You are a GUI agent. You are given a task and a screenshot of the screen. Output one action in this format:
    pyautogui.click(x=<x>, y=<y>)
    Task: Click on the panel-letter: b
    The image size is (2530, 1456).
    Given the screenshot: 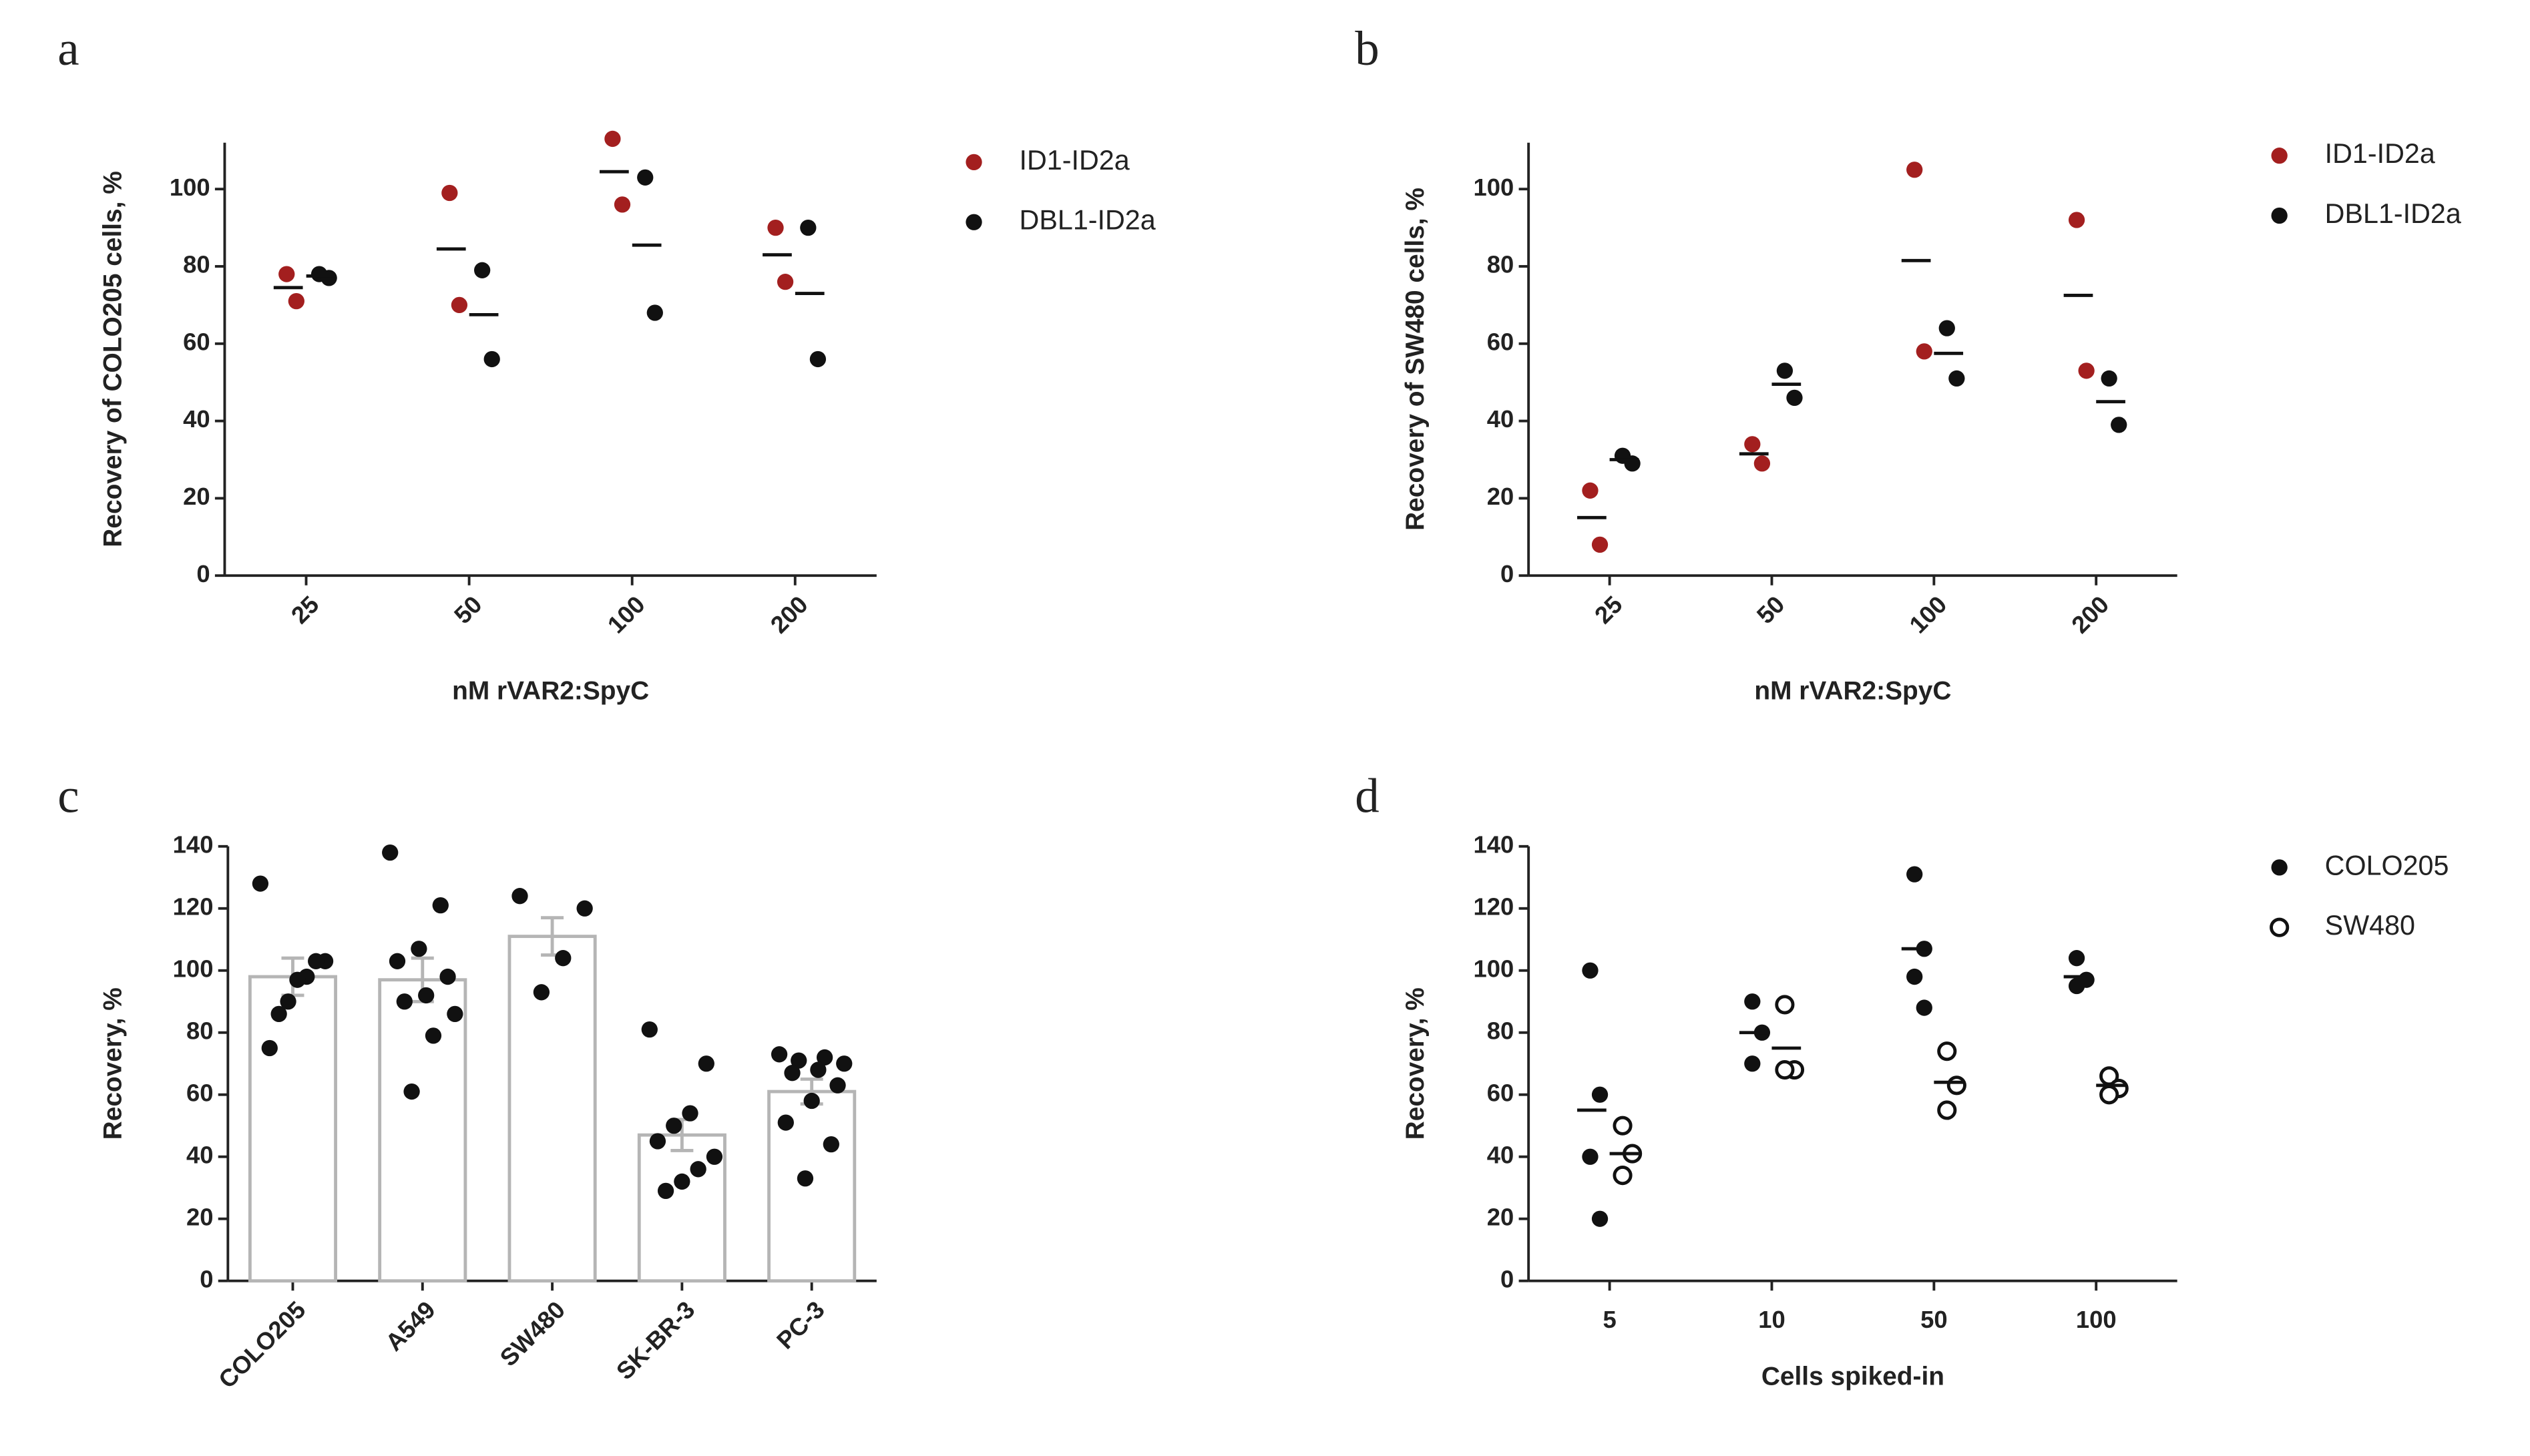 What is the action you would take?
    pyautogui.click(x=1367, y=48)
    